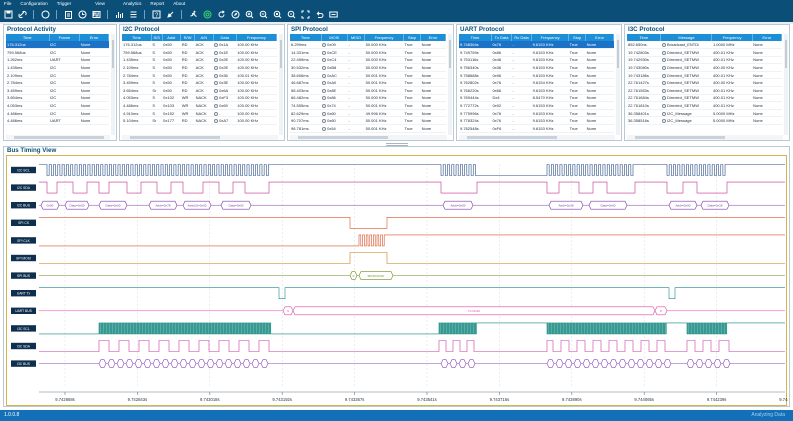 The width and height of the screenshot is (793, 421). I want to click on zoom-fit-icon, so click(277, 15).